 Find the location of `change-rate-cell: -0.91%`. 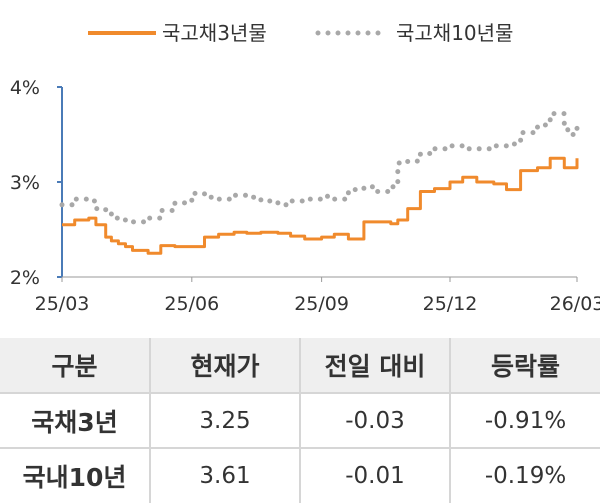

change-rate-cell: -0.91% is located at coordinates (524, 421).